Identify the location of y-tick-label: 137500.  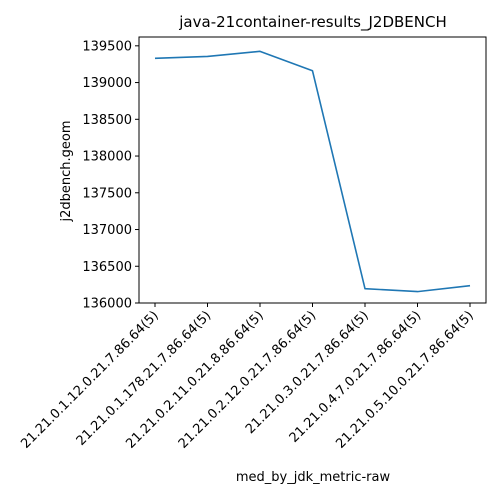
(107, 193).